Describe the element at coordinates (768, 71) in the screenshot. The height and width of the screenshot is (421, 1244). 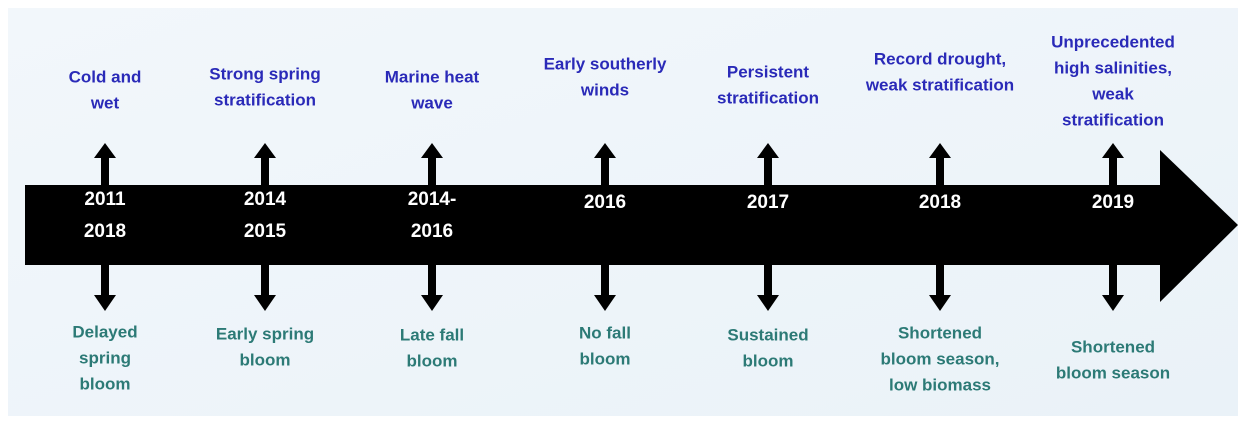
I see `event-label: Persistent` at that location.